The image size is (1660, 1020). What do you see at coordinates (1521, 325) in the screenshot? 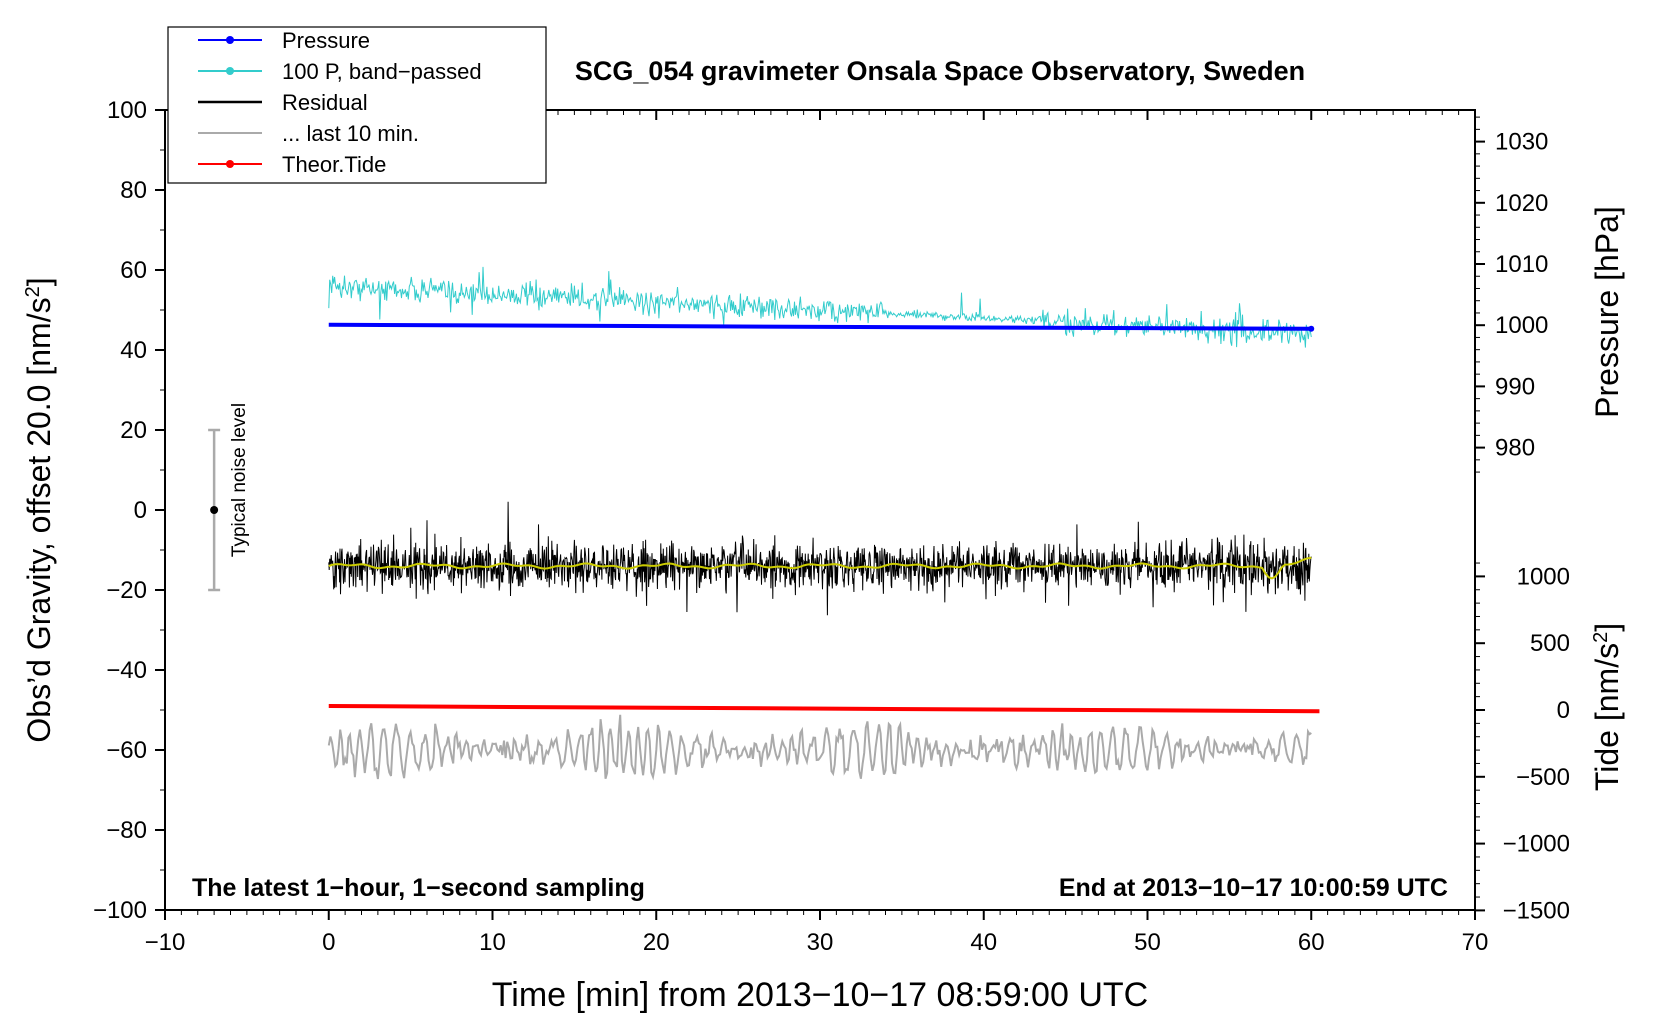
I see `pressure-tick-label: 1000` at bounding box center [1521, 325].